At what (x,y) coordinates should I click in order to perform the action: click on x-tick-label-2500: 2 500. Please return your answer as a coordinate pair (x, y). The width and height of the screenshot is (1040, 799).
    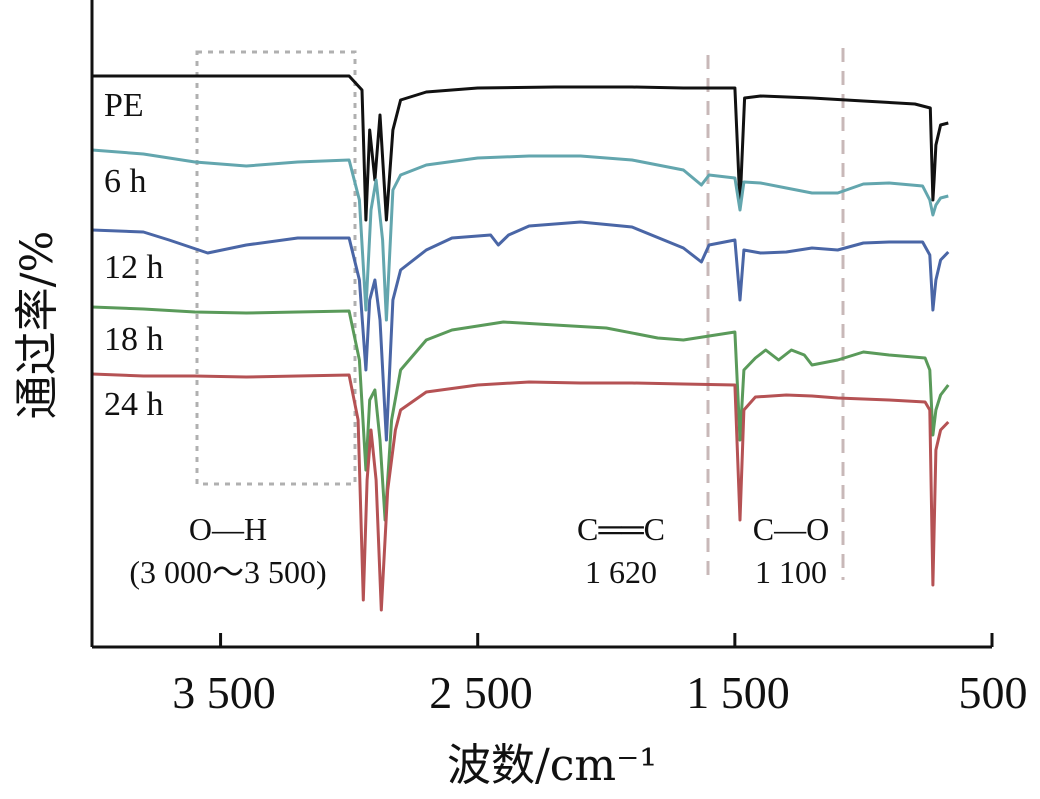
    Looking at the image, I should click on (481, 692).